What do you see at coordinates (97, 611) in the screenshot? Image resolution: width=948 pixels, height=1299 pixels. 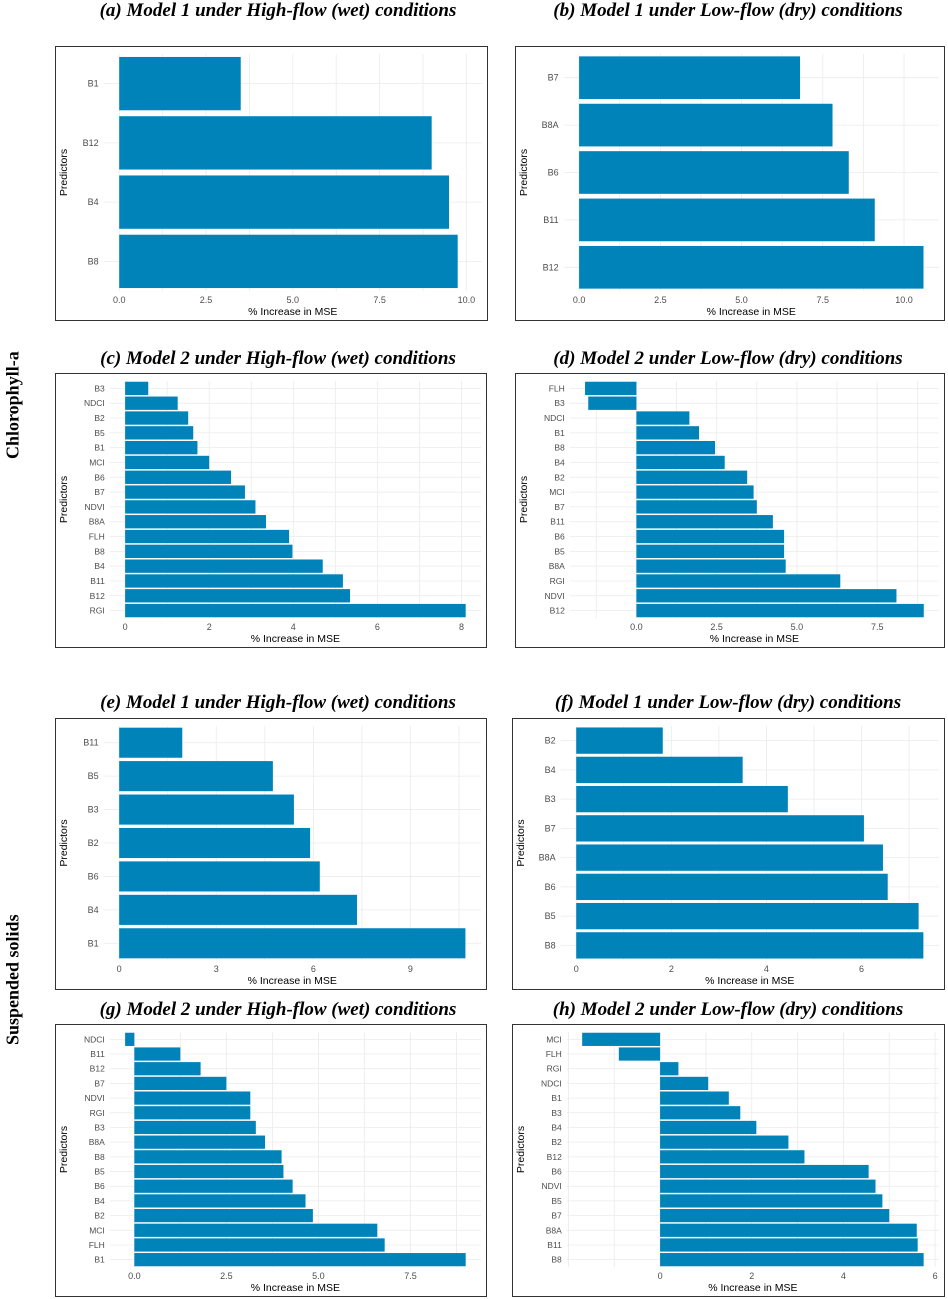 I see `y-tick-label: RGI` at bounding box center [97, 611].